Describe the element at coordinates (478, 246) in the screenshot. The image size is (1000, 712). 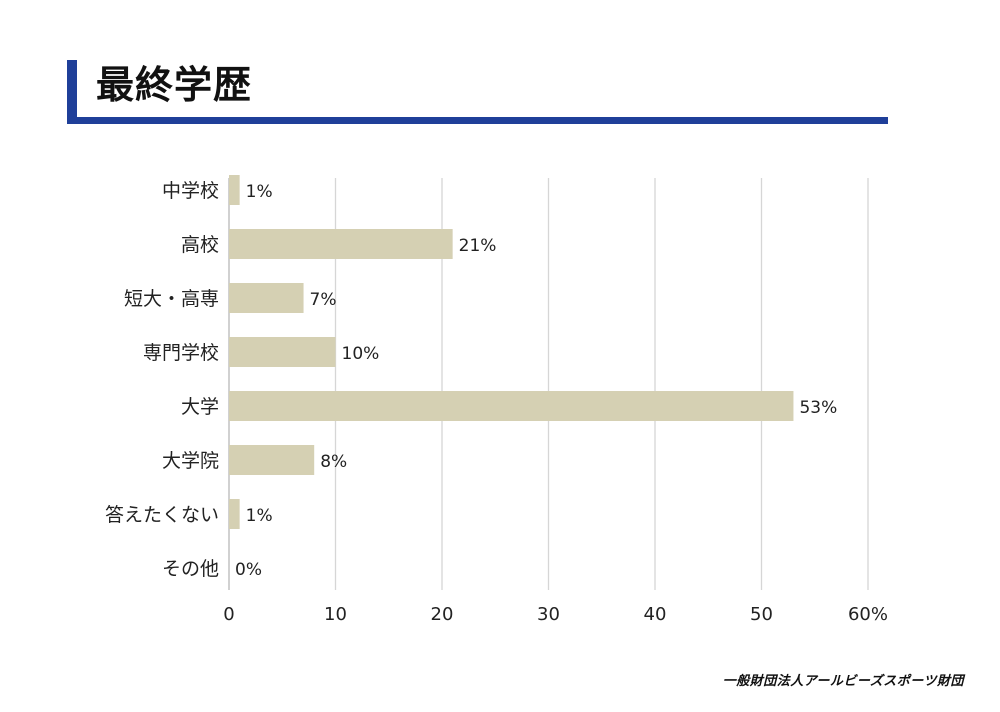
I see `value-label: 21%` at that location.